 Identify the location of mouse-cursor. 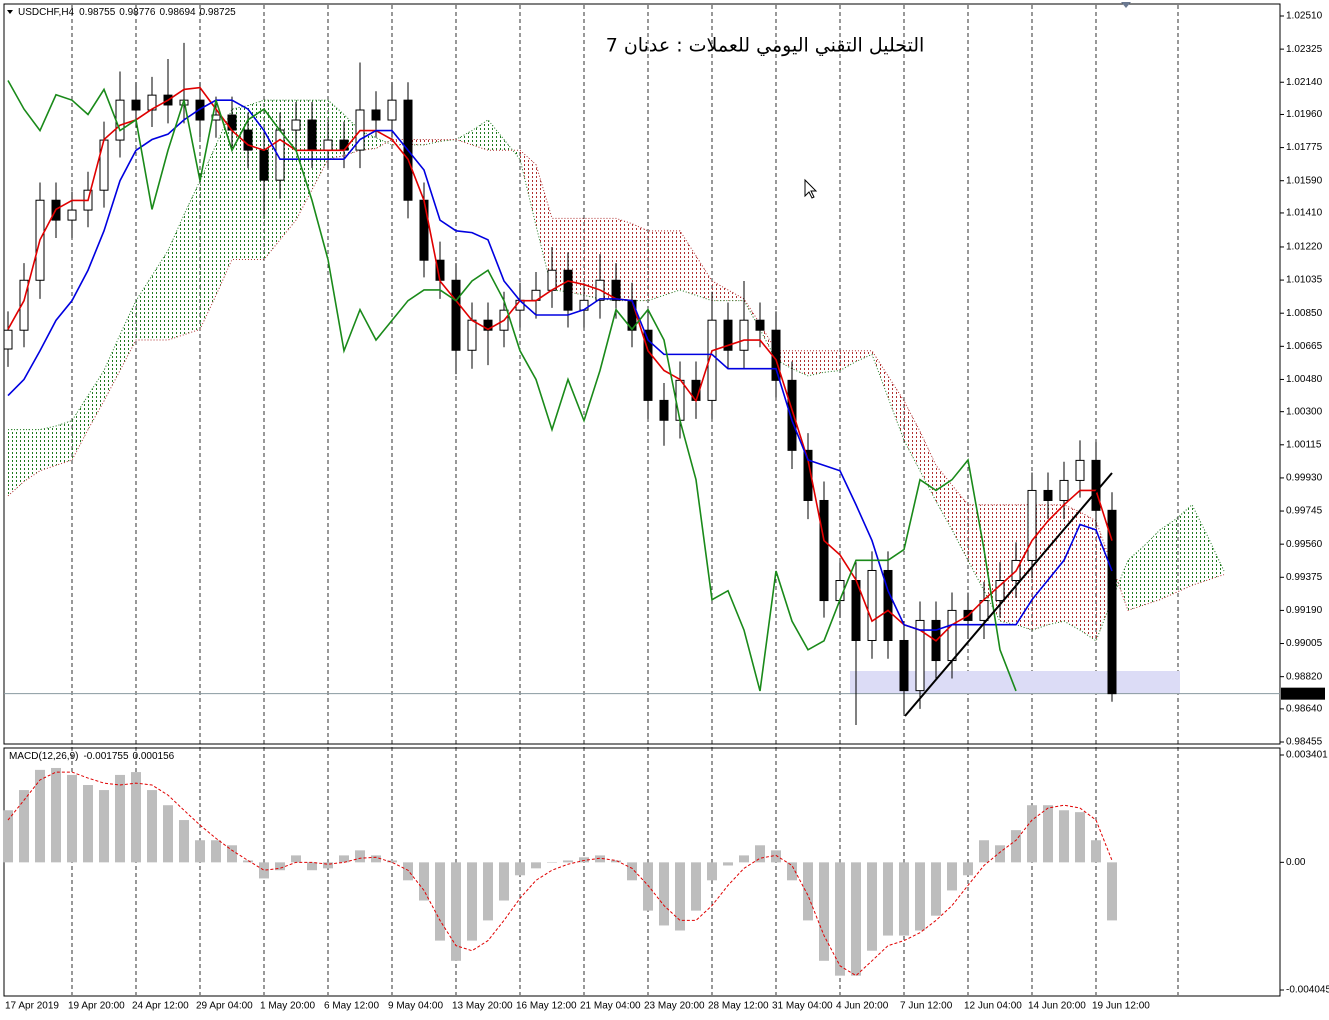
(811, 188).